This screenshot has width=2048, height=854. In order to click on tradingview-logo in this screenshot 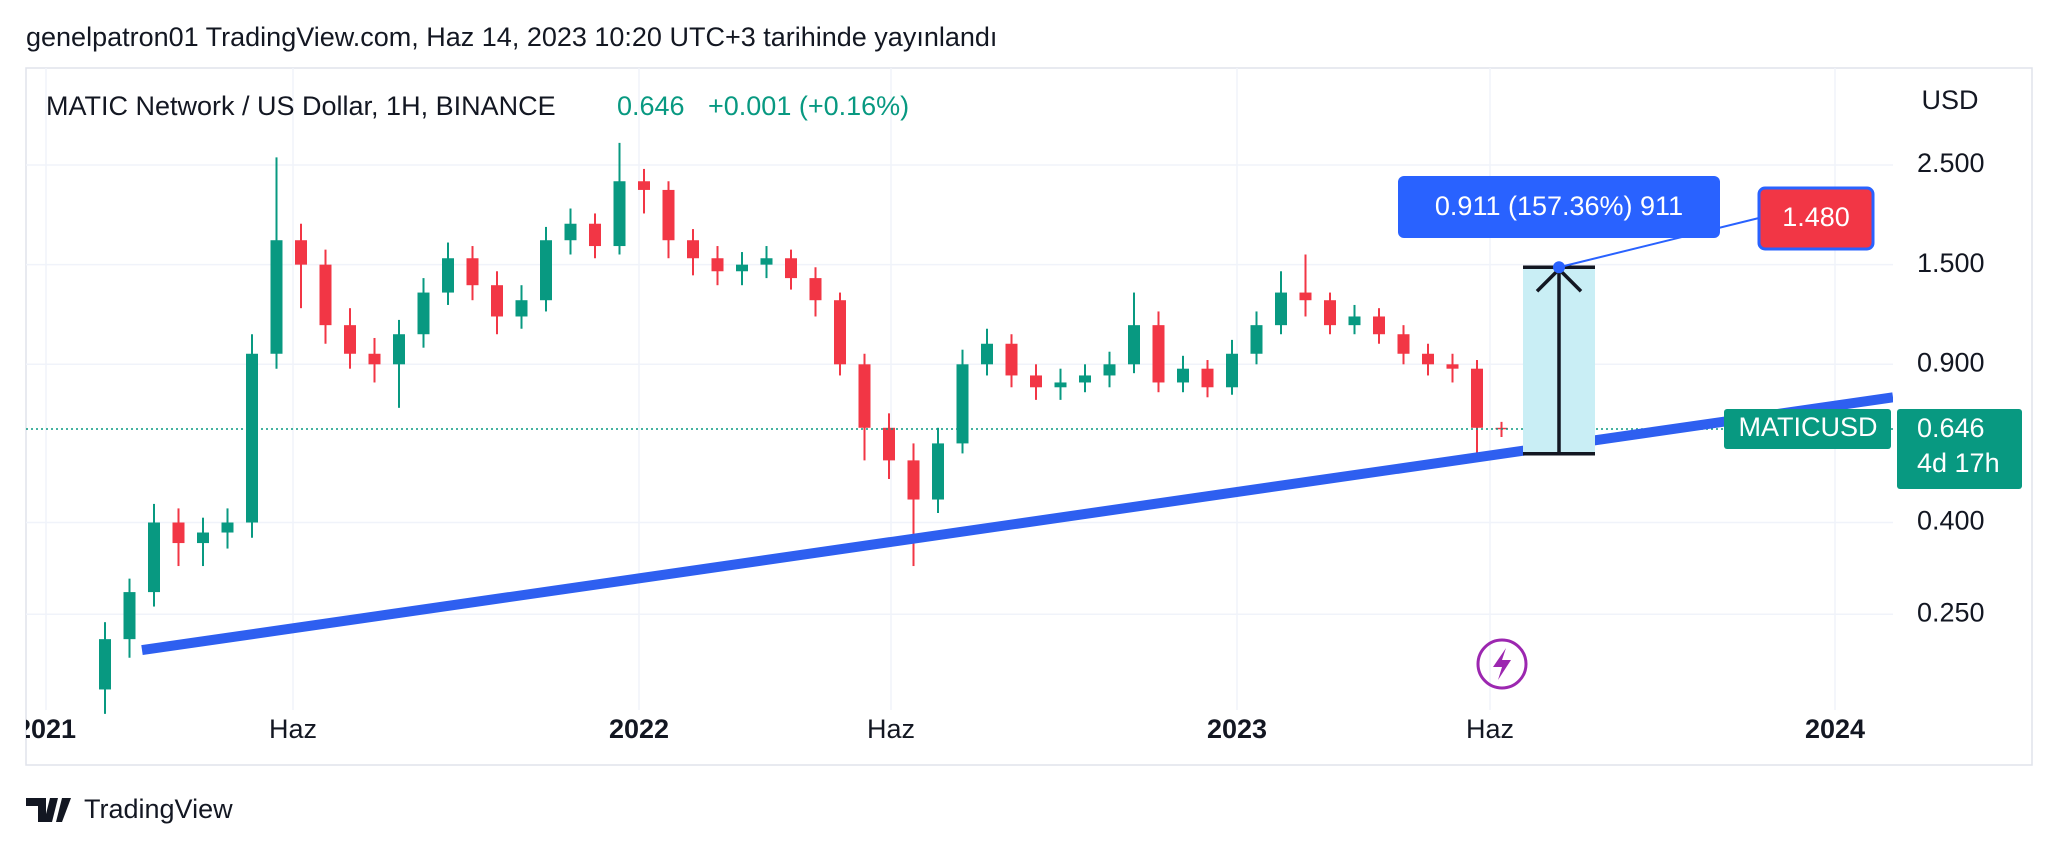, I will do `click(48, 810)`.